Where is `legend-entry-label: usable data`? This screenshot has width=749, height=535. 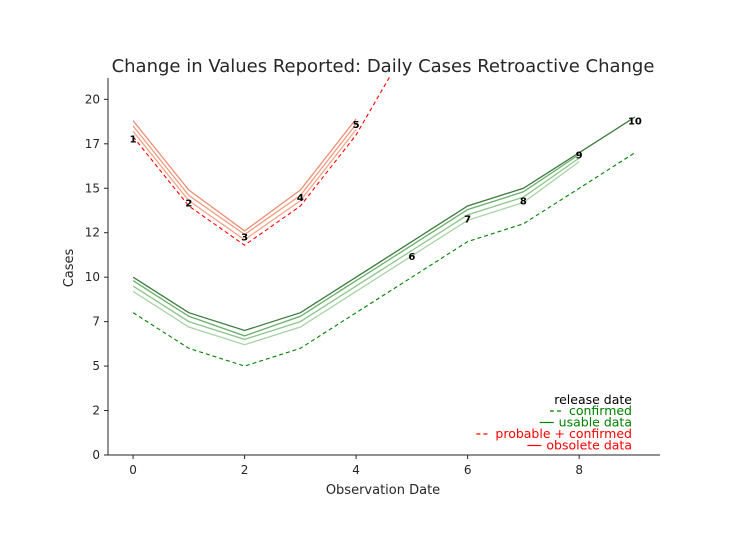 legend-entry-label: usable data is located at coordinates (595, 422).